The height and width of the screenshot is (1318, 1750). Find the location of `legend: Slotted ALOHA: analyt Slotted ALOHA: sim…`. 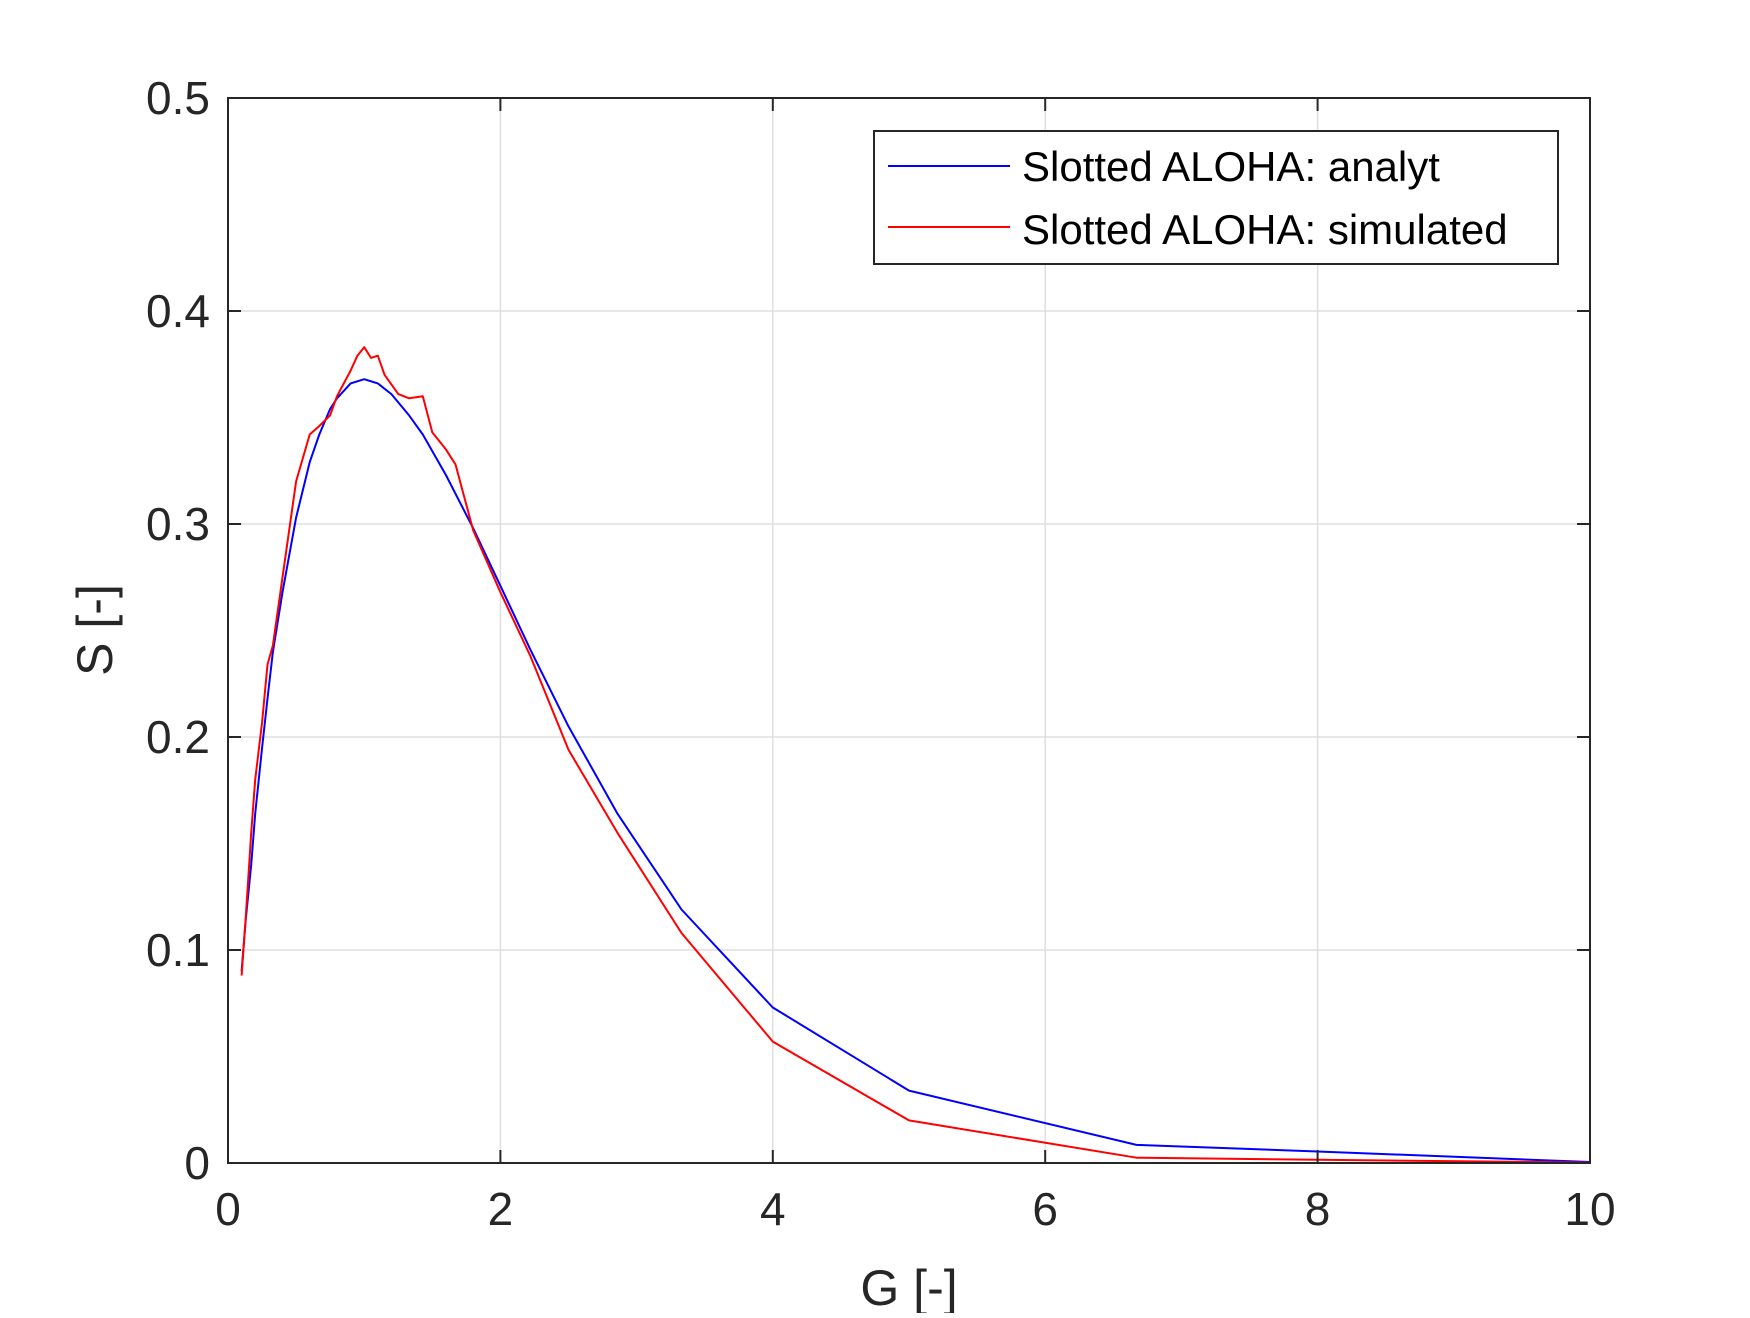

legend: Slotted ALOHA: analyt Slotted ALOHA: sim… is located at coordinates (1216, 197).